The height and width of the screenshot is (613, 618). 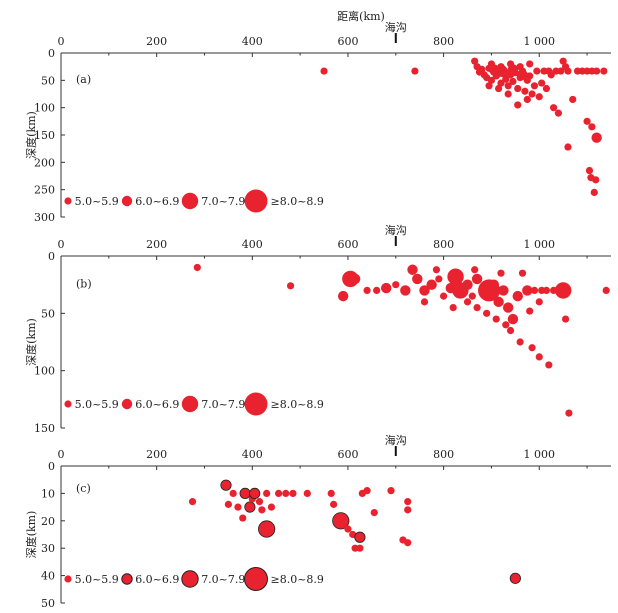 What do you see at coordinates (83, 488) in the screenshot?
I see `panel-label: (c)` at bounding box center [83, 488].